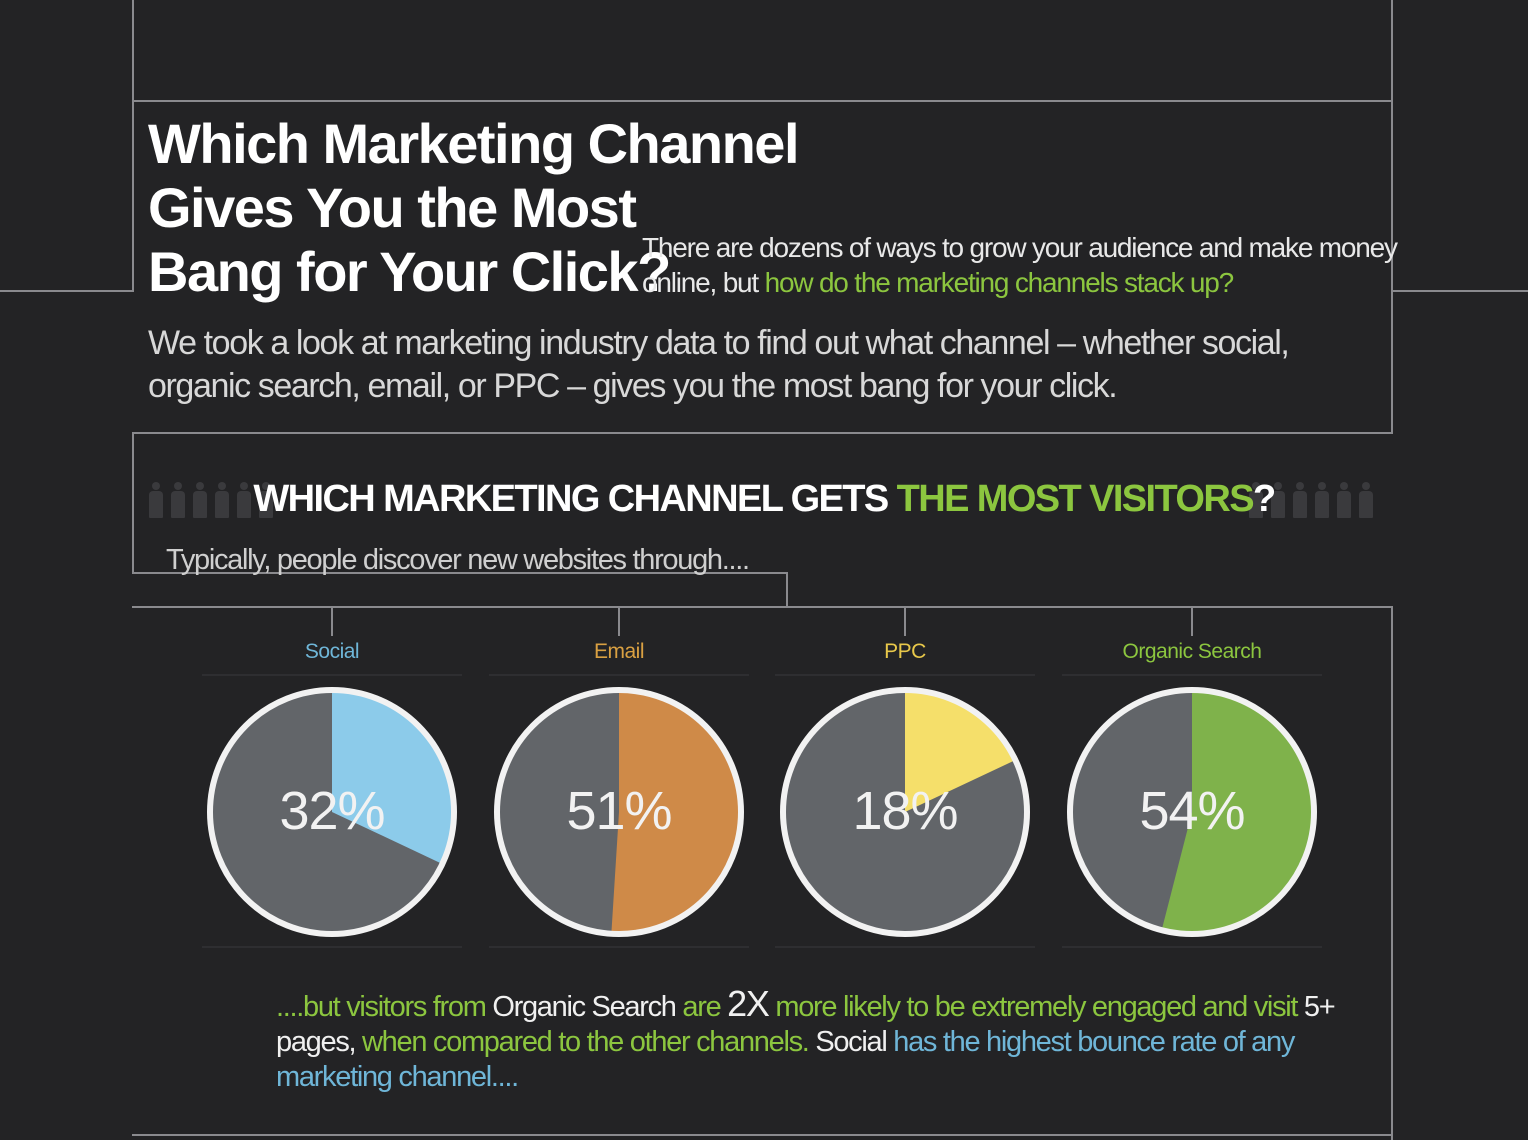 Image resolution: width=1528 pixels, height=1140 pixels. I want to click on pie-value-label: 32%, so click(332, 811).